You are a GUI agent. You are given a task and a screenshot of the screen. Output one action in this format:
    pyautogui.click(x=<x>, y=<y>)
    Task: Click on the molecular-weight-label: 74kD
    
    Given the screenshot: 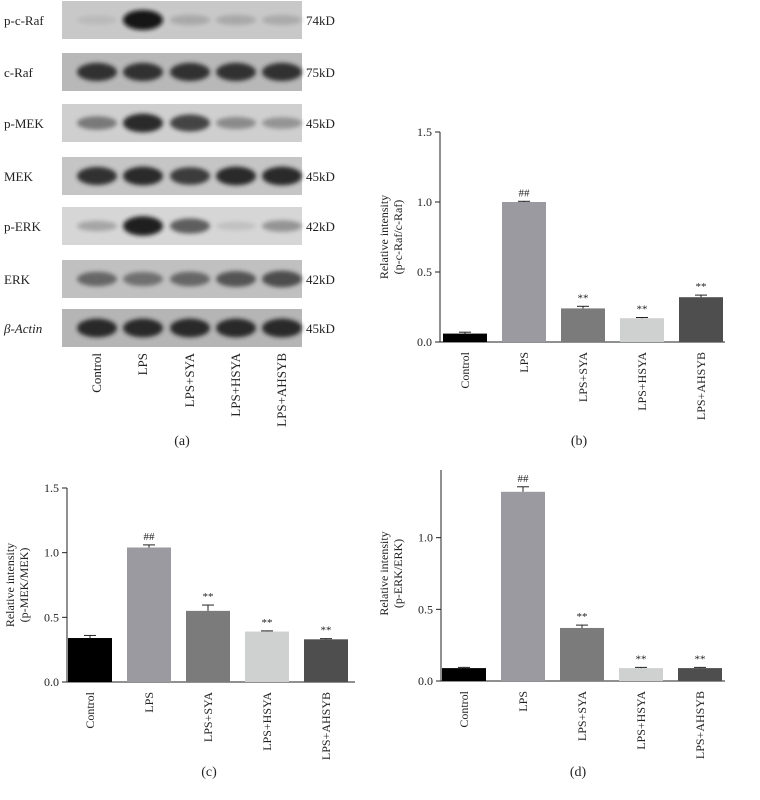 What is the action you would take?
    pyautogui.click(x=320, y=20)
    